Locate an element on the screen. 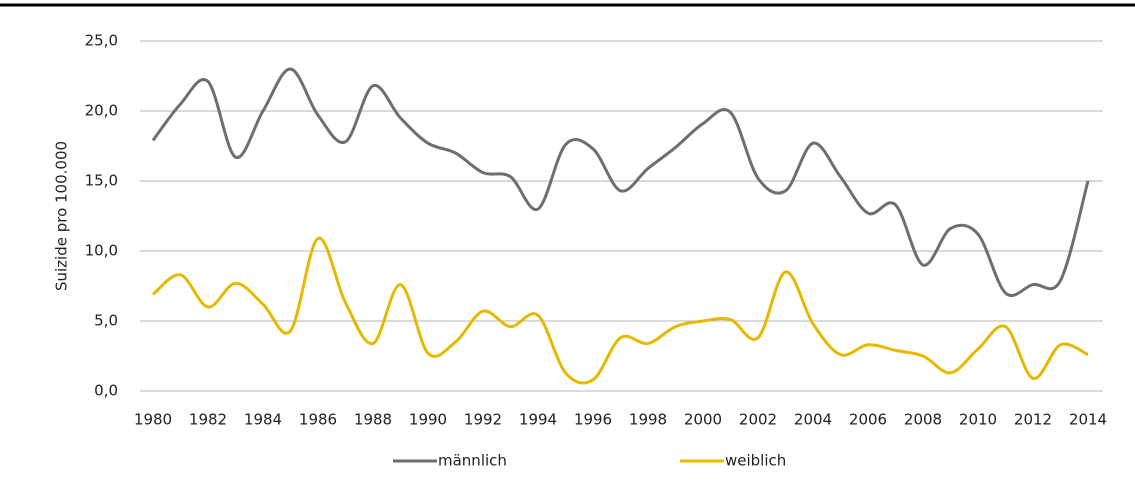 The image size is (1135, 486). x-tick-label: 1990 is located at coordinates (428, 420).